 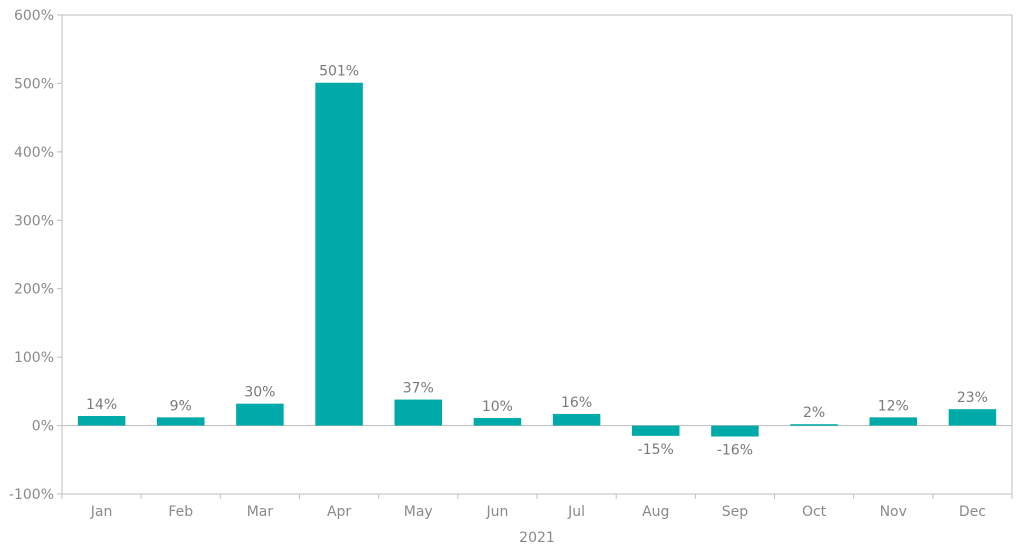 I want to click on data-label: 37%, so click(x=418, y=389).